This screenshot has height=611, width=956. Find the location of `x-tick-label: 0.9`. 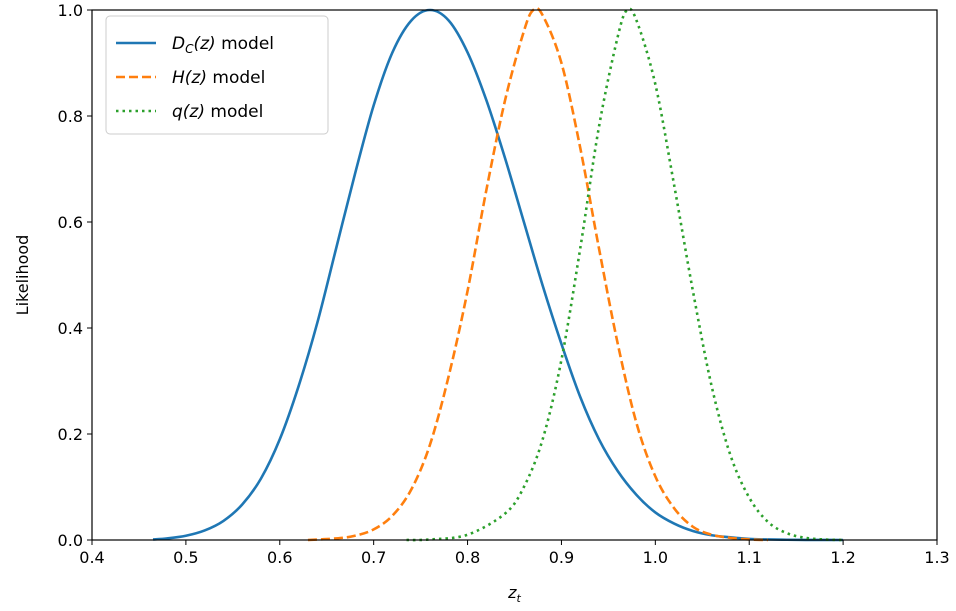

x-tick-label: 0.9 is located at coordinates (561, 557).